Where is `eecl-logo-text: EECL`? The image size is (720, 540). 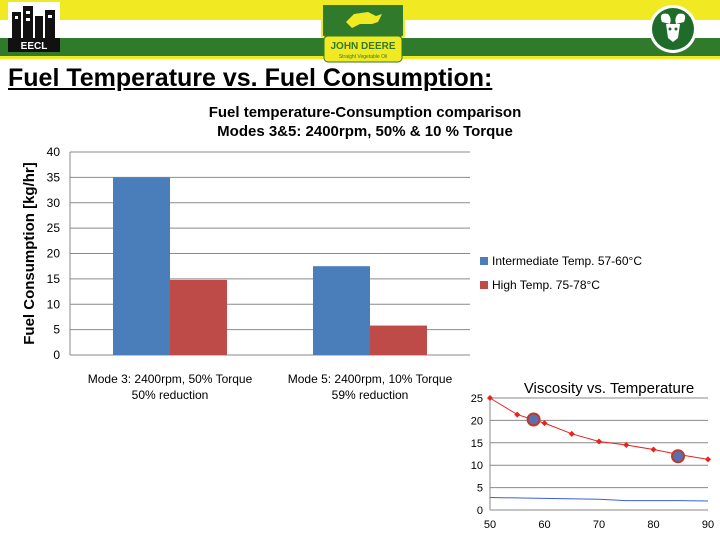
eecl-logo-text: EECL is located at coordinates (34, 46).